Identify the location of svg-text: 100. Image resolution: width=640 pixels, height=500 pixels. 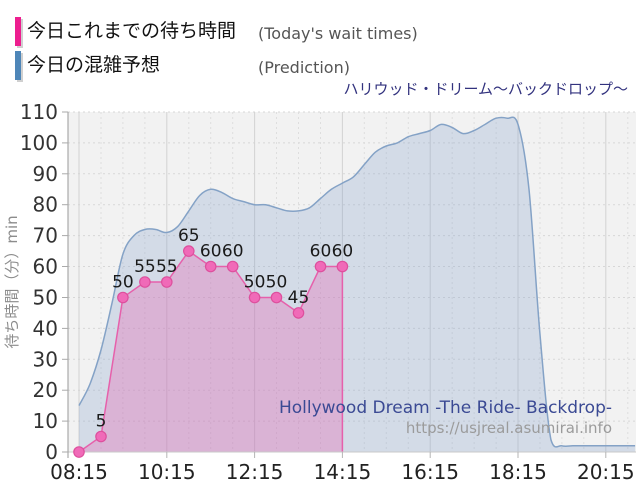
(39, 143).